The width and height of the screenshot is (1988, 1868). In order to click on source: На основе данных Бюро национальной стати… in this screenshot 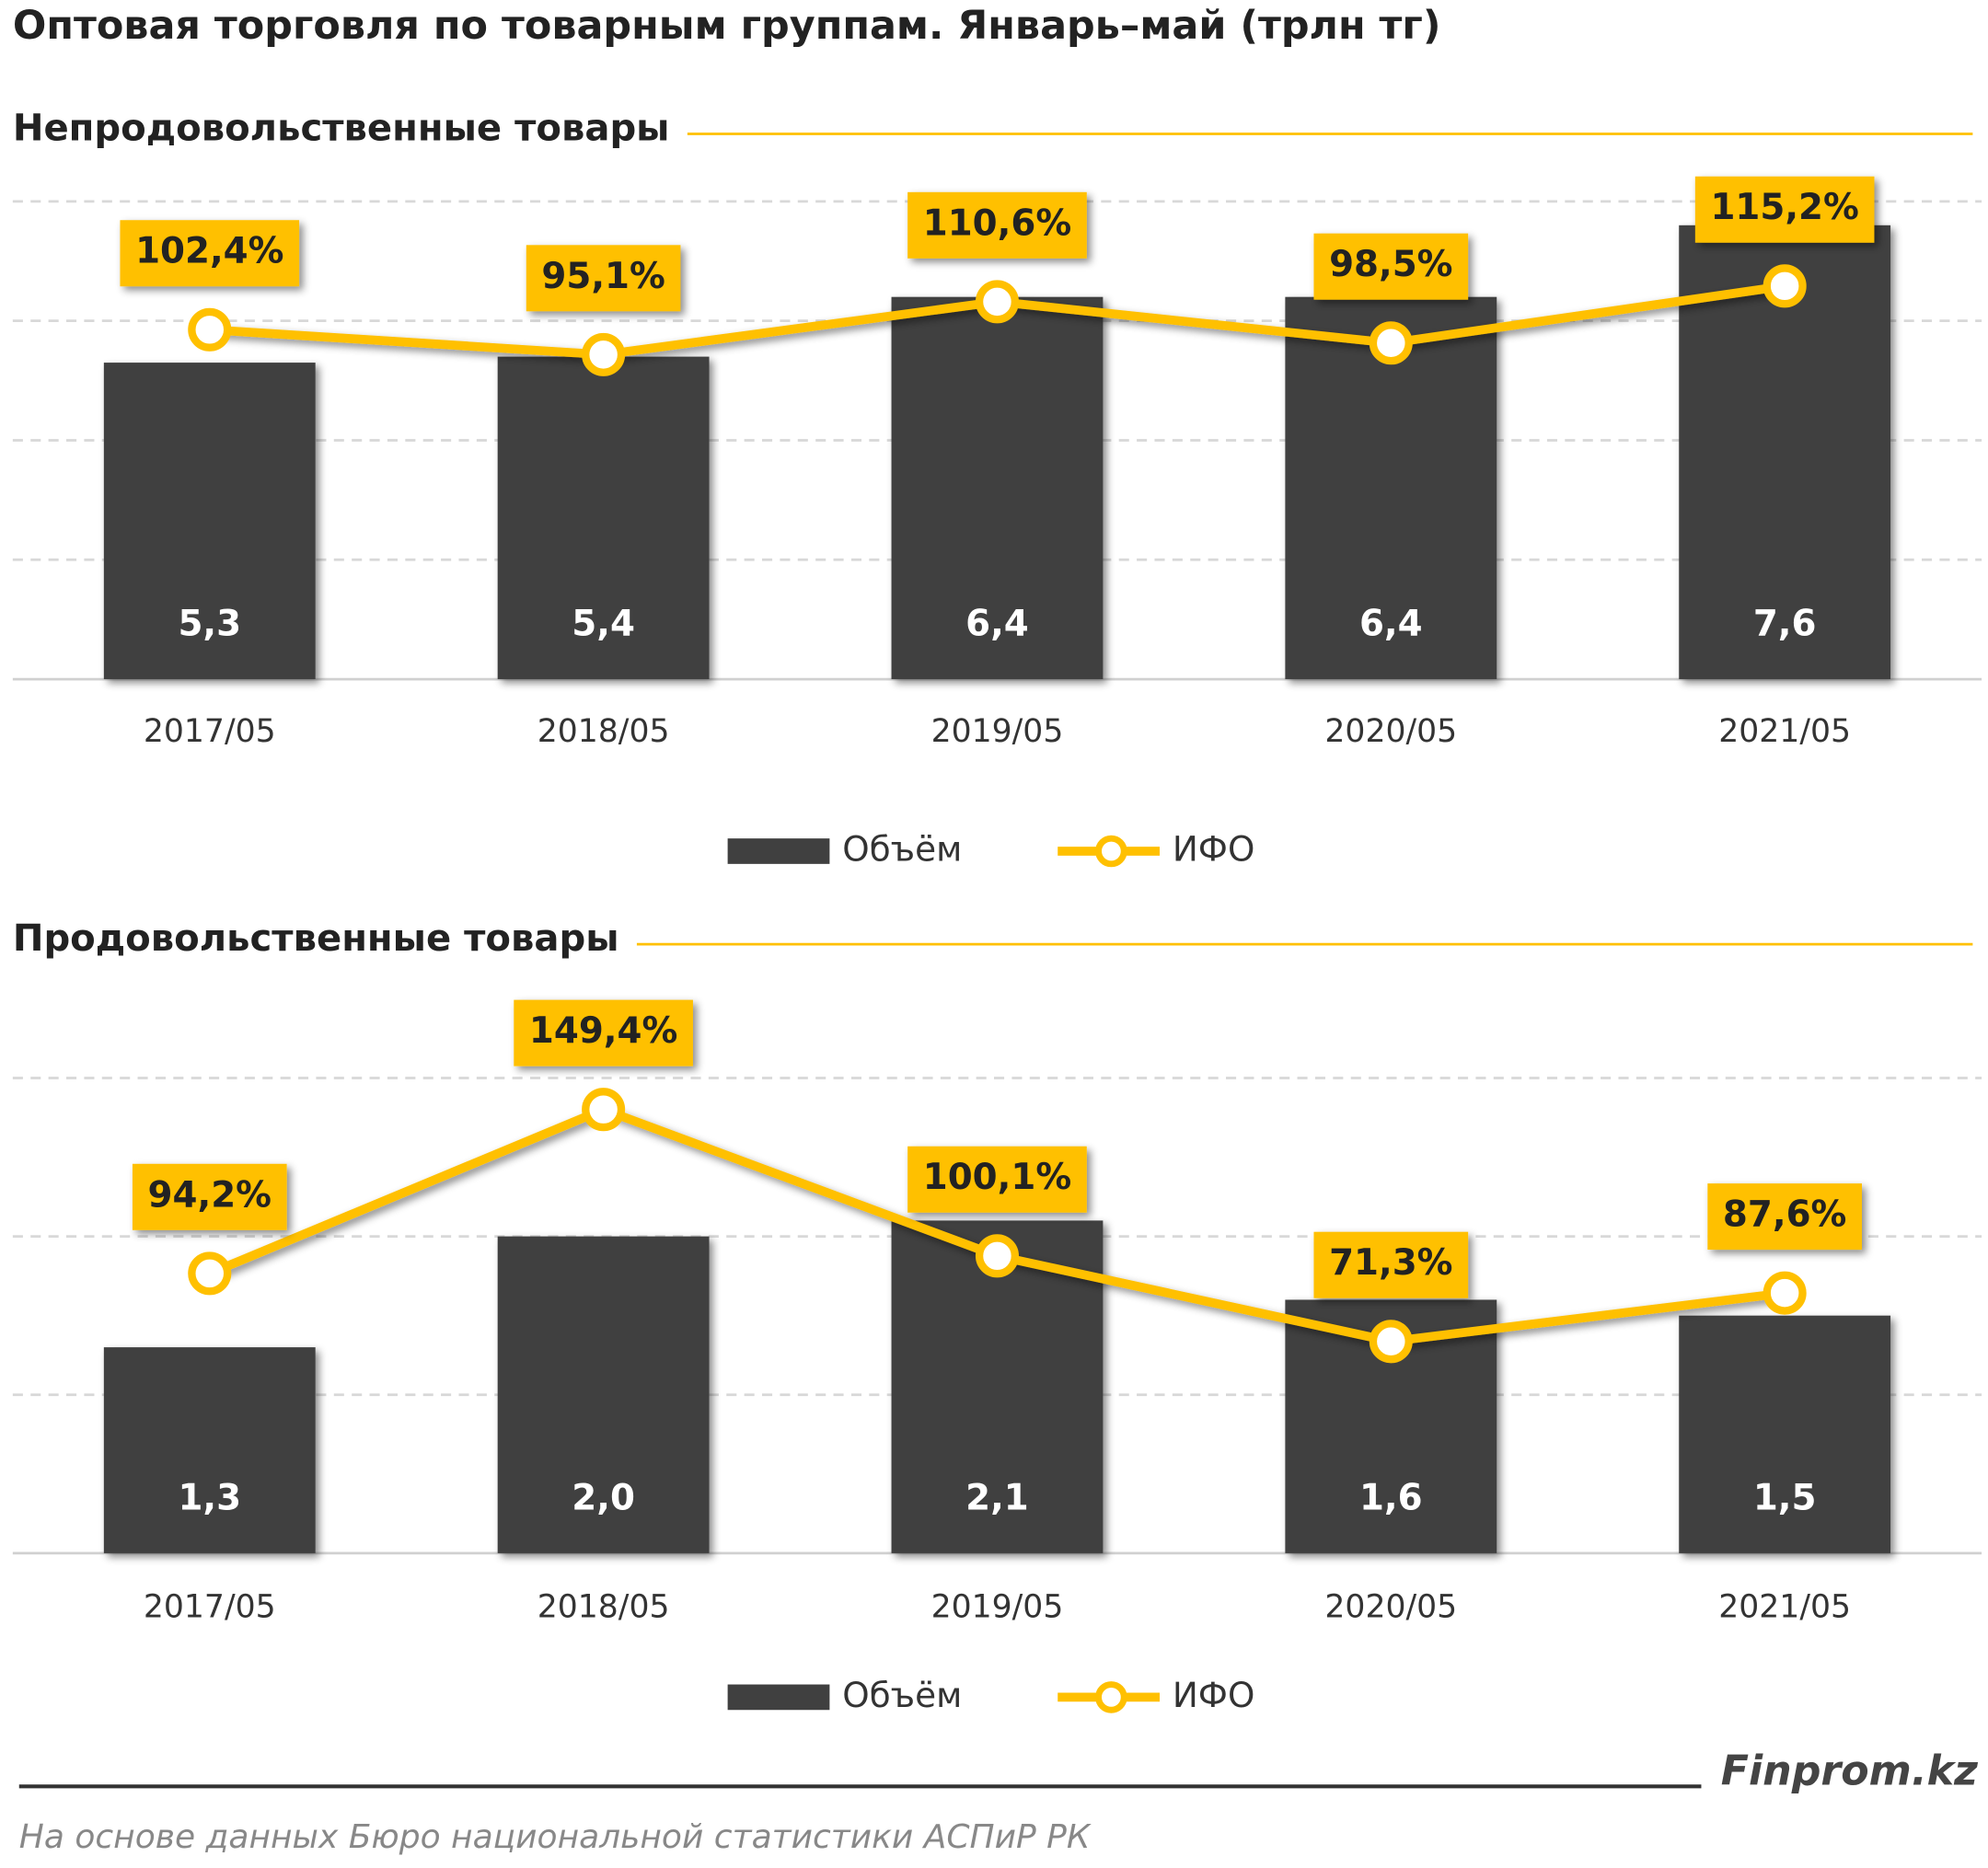, I will do `click(555, 1837)`.